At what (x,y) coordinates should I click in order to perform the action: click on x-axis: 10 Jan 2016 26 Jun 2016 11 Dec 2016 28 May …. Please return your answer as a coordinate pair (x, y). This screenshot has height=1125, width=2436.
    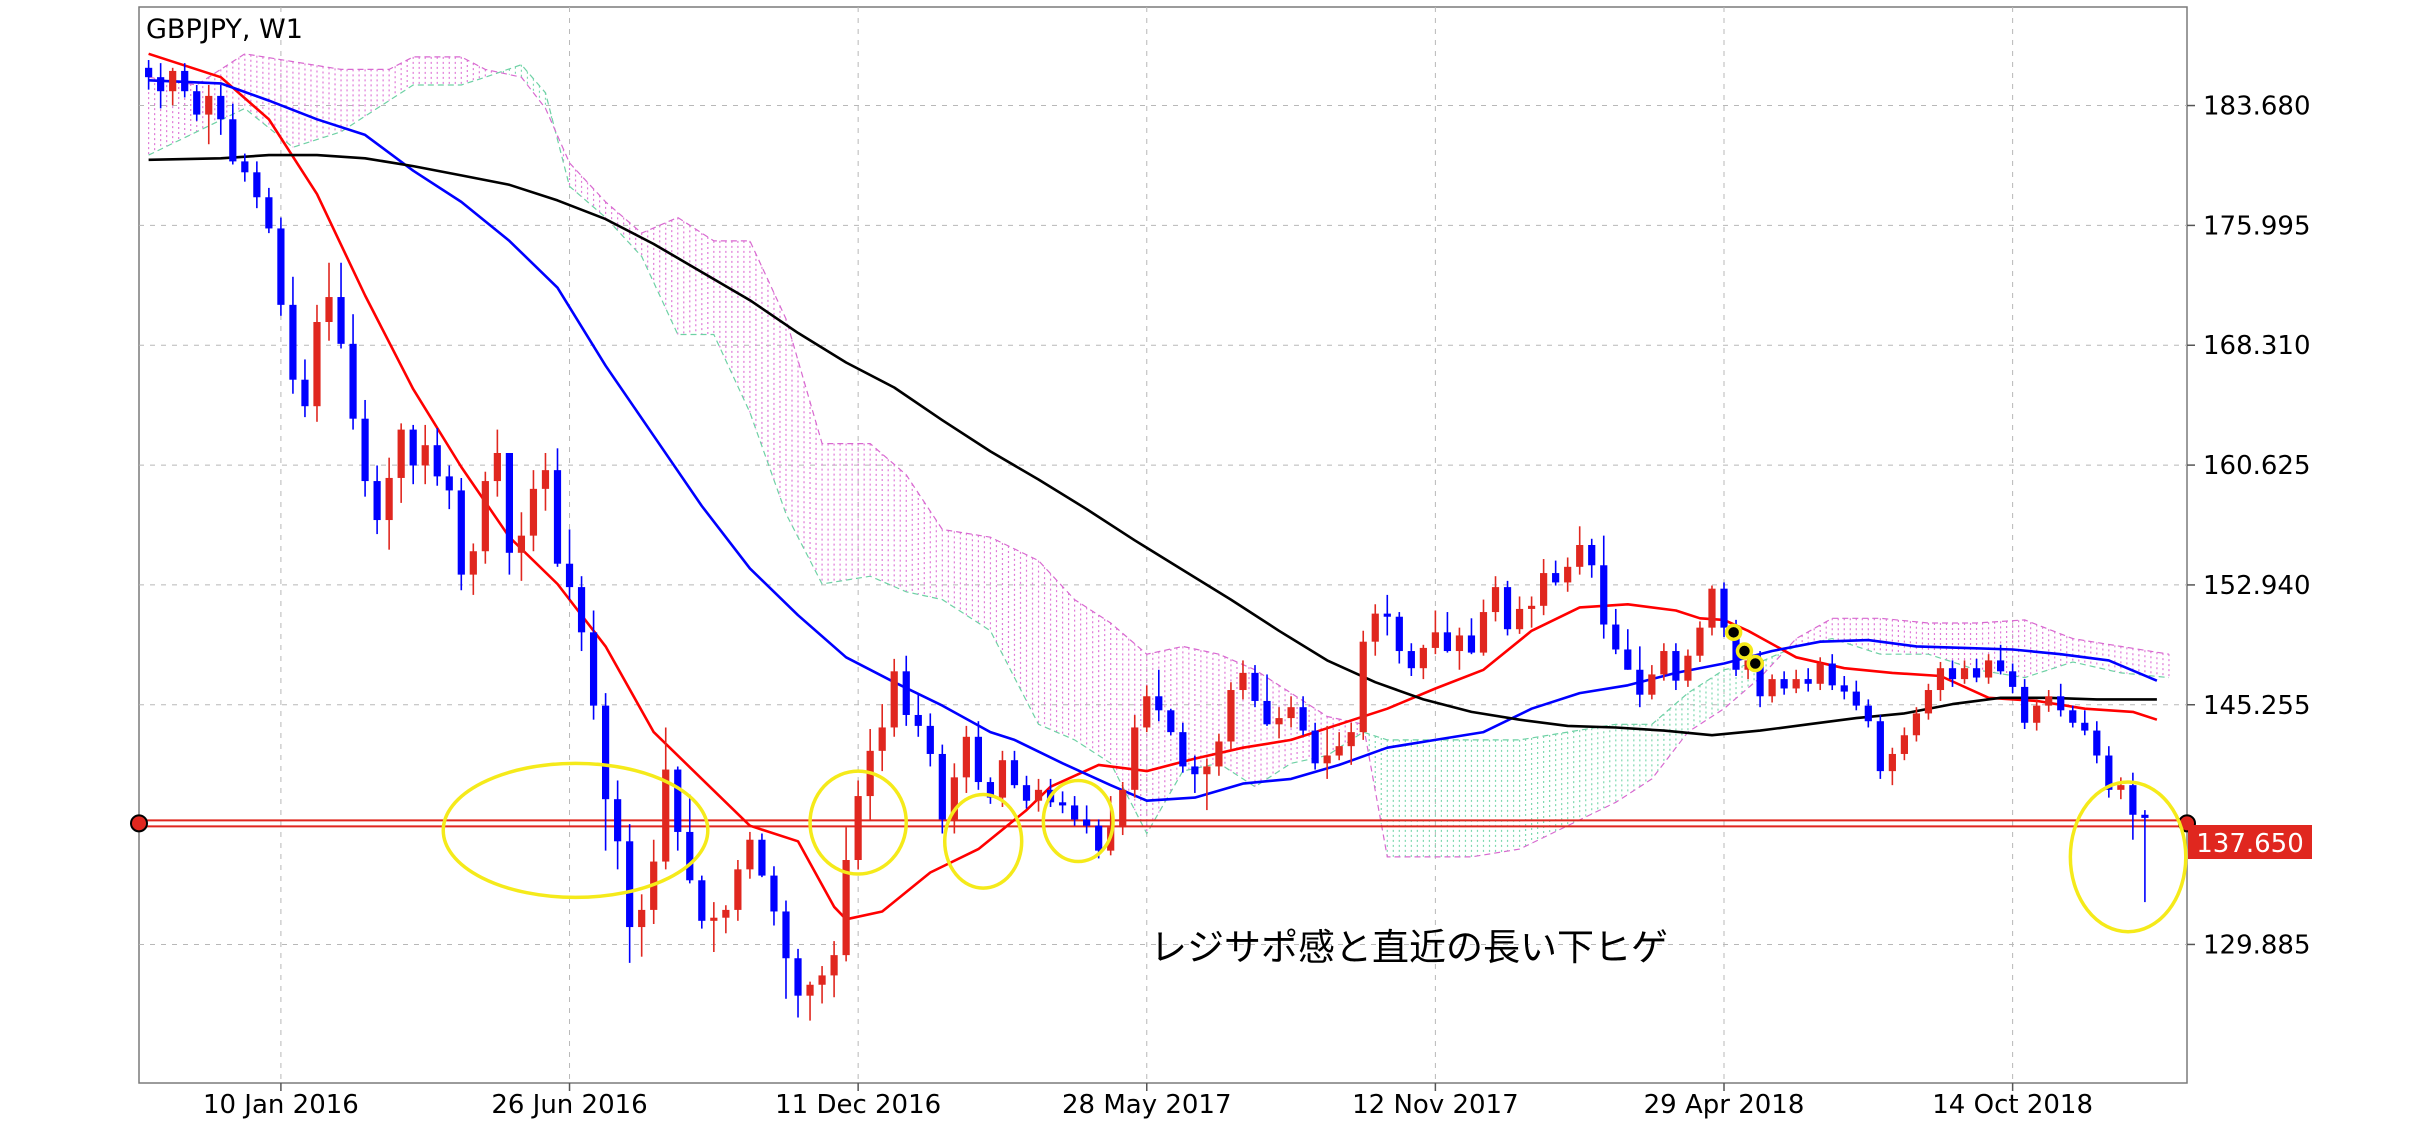
    Looking at the image, I should click on (1148, 1101).